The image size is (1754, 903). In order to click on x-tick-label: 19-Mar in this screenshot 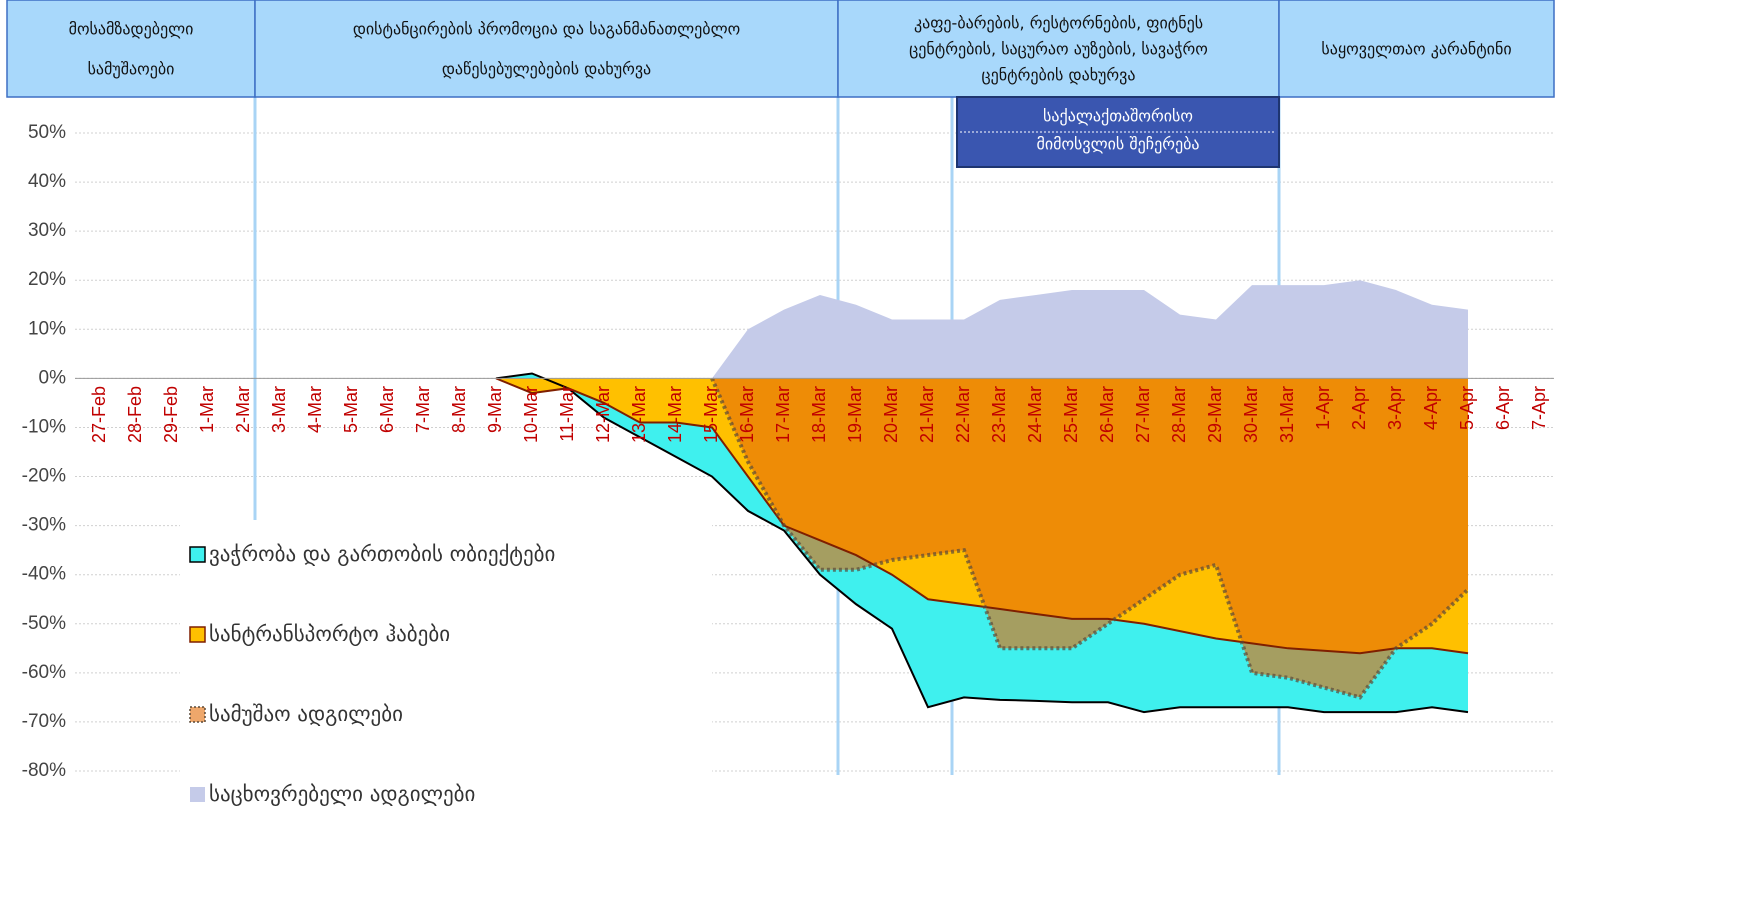, I will do `click(855, 414)`.